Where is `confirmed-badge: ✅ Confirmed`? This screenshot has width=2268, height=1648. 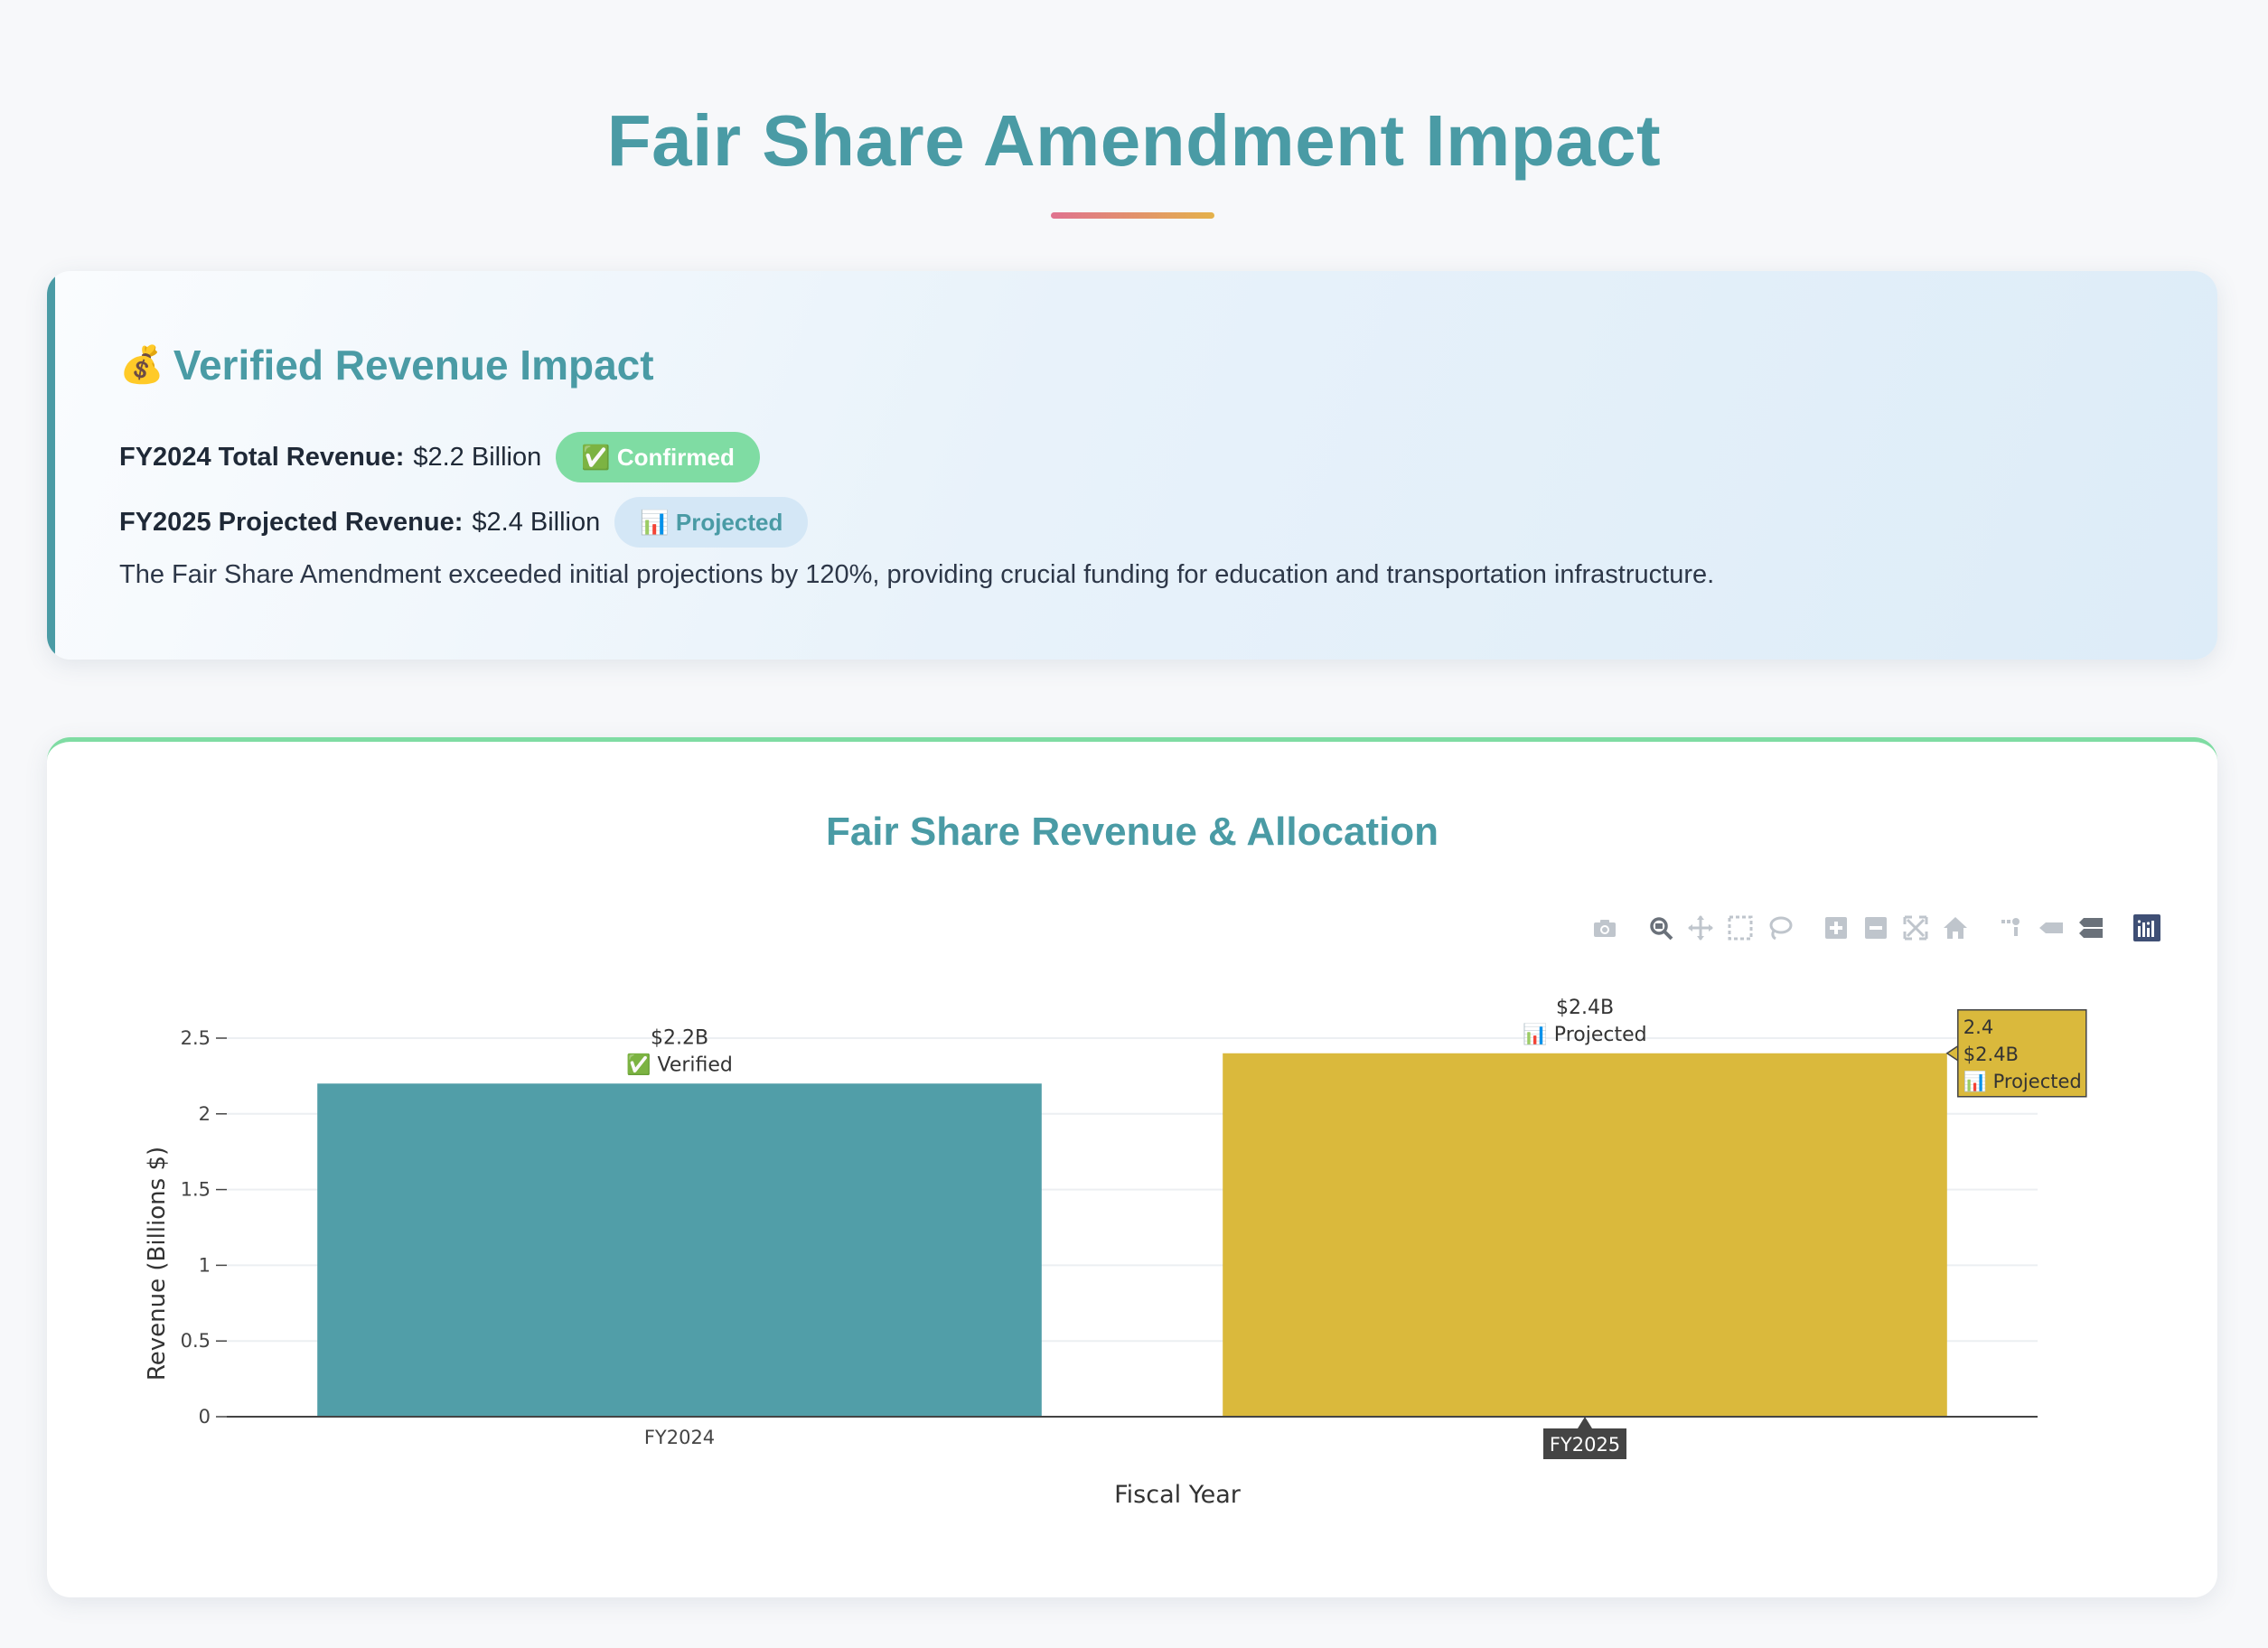 confirmed-badge: ✅ Confirmed is located at coordinates (658, 457).